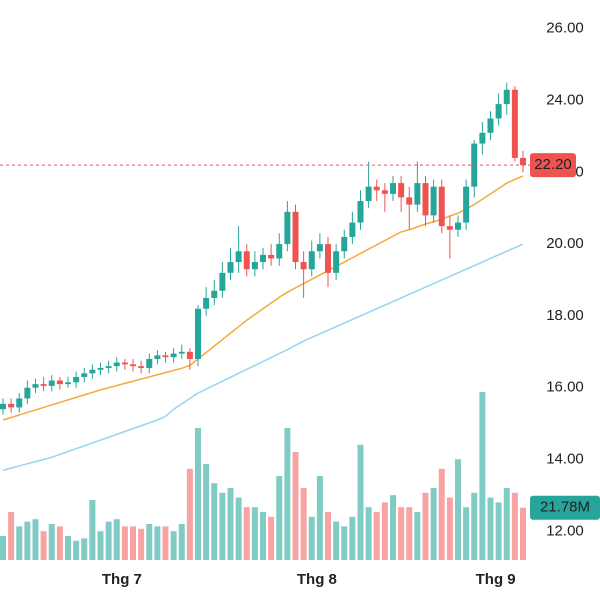 This screenshot has height=600, width=600. Describe the element at coordinates (565, 530) in the screenshot. I see `y-tick-label: 12.00` at that location.